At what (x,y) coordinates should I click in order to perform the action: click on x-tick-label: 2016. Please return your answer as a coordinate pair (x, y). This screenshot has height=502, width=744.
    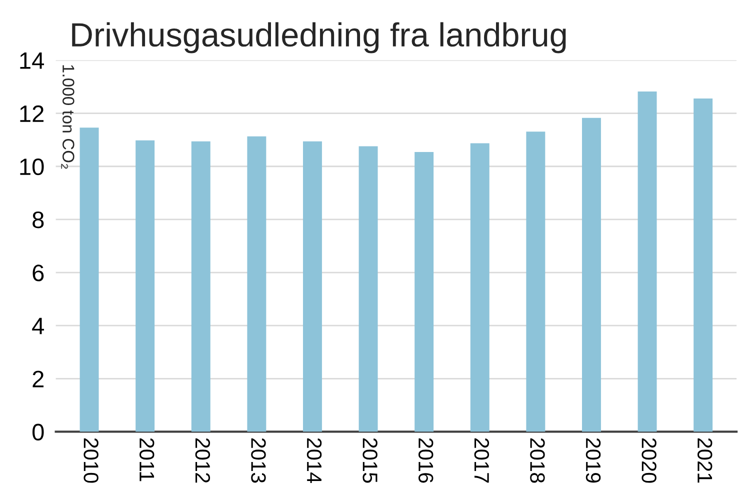
    Looking at the image, I should click on (426, 460).